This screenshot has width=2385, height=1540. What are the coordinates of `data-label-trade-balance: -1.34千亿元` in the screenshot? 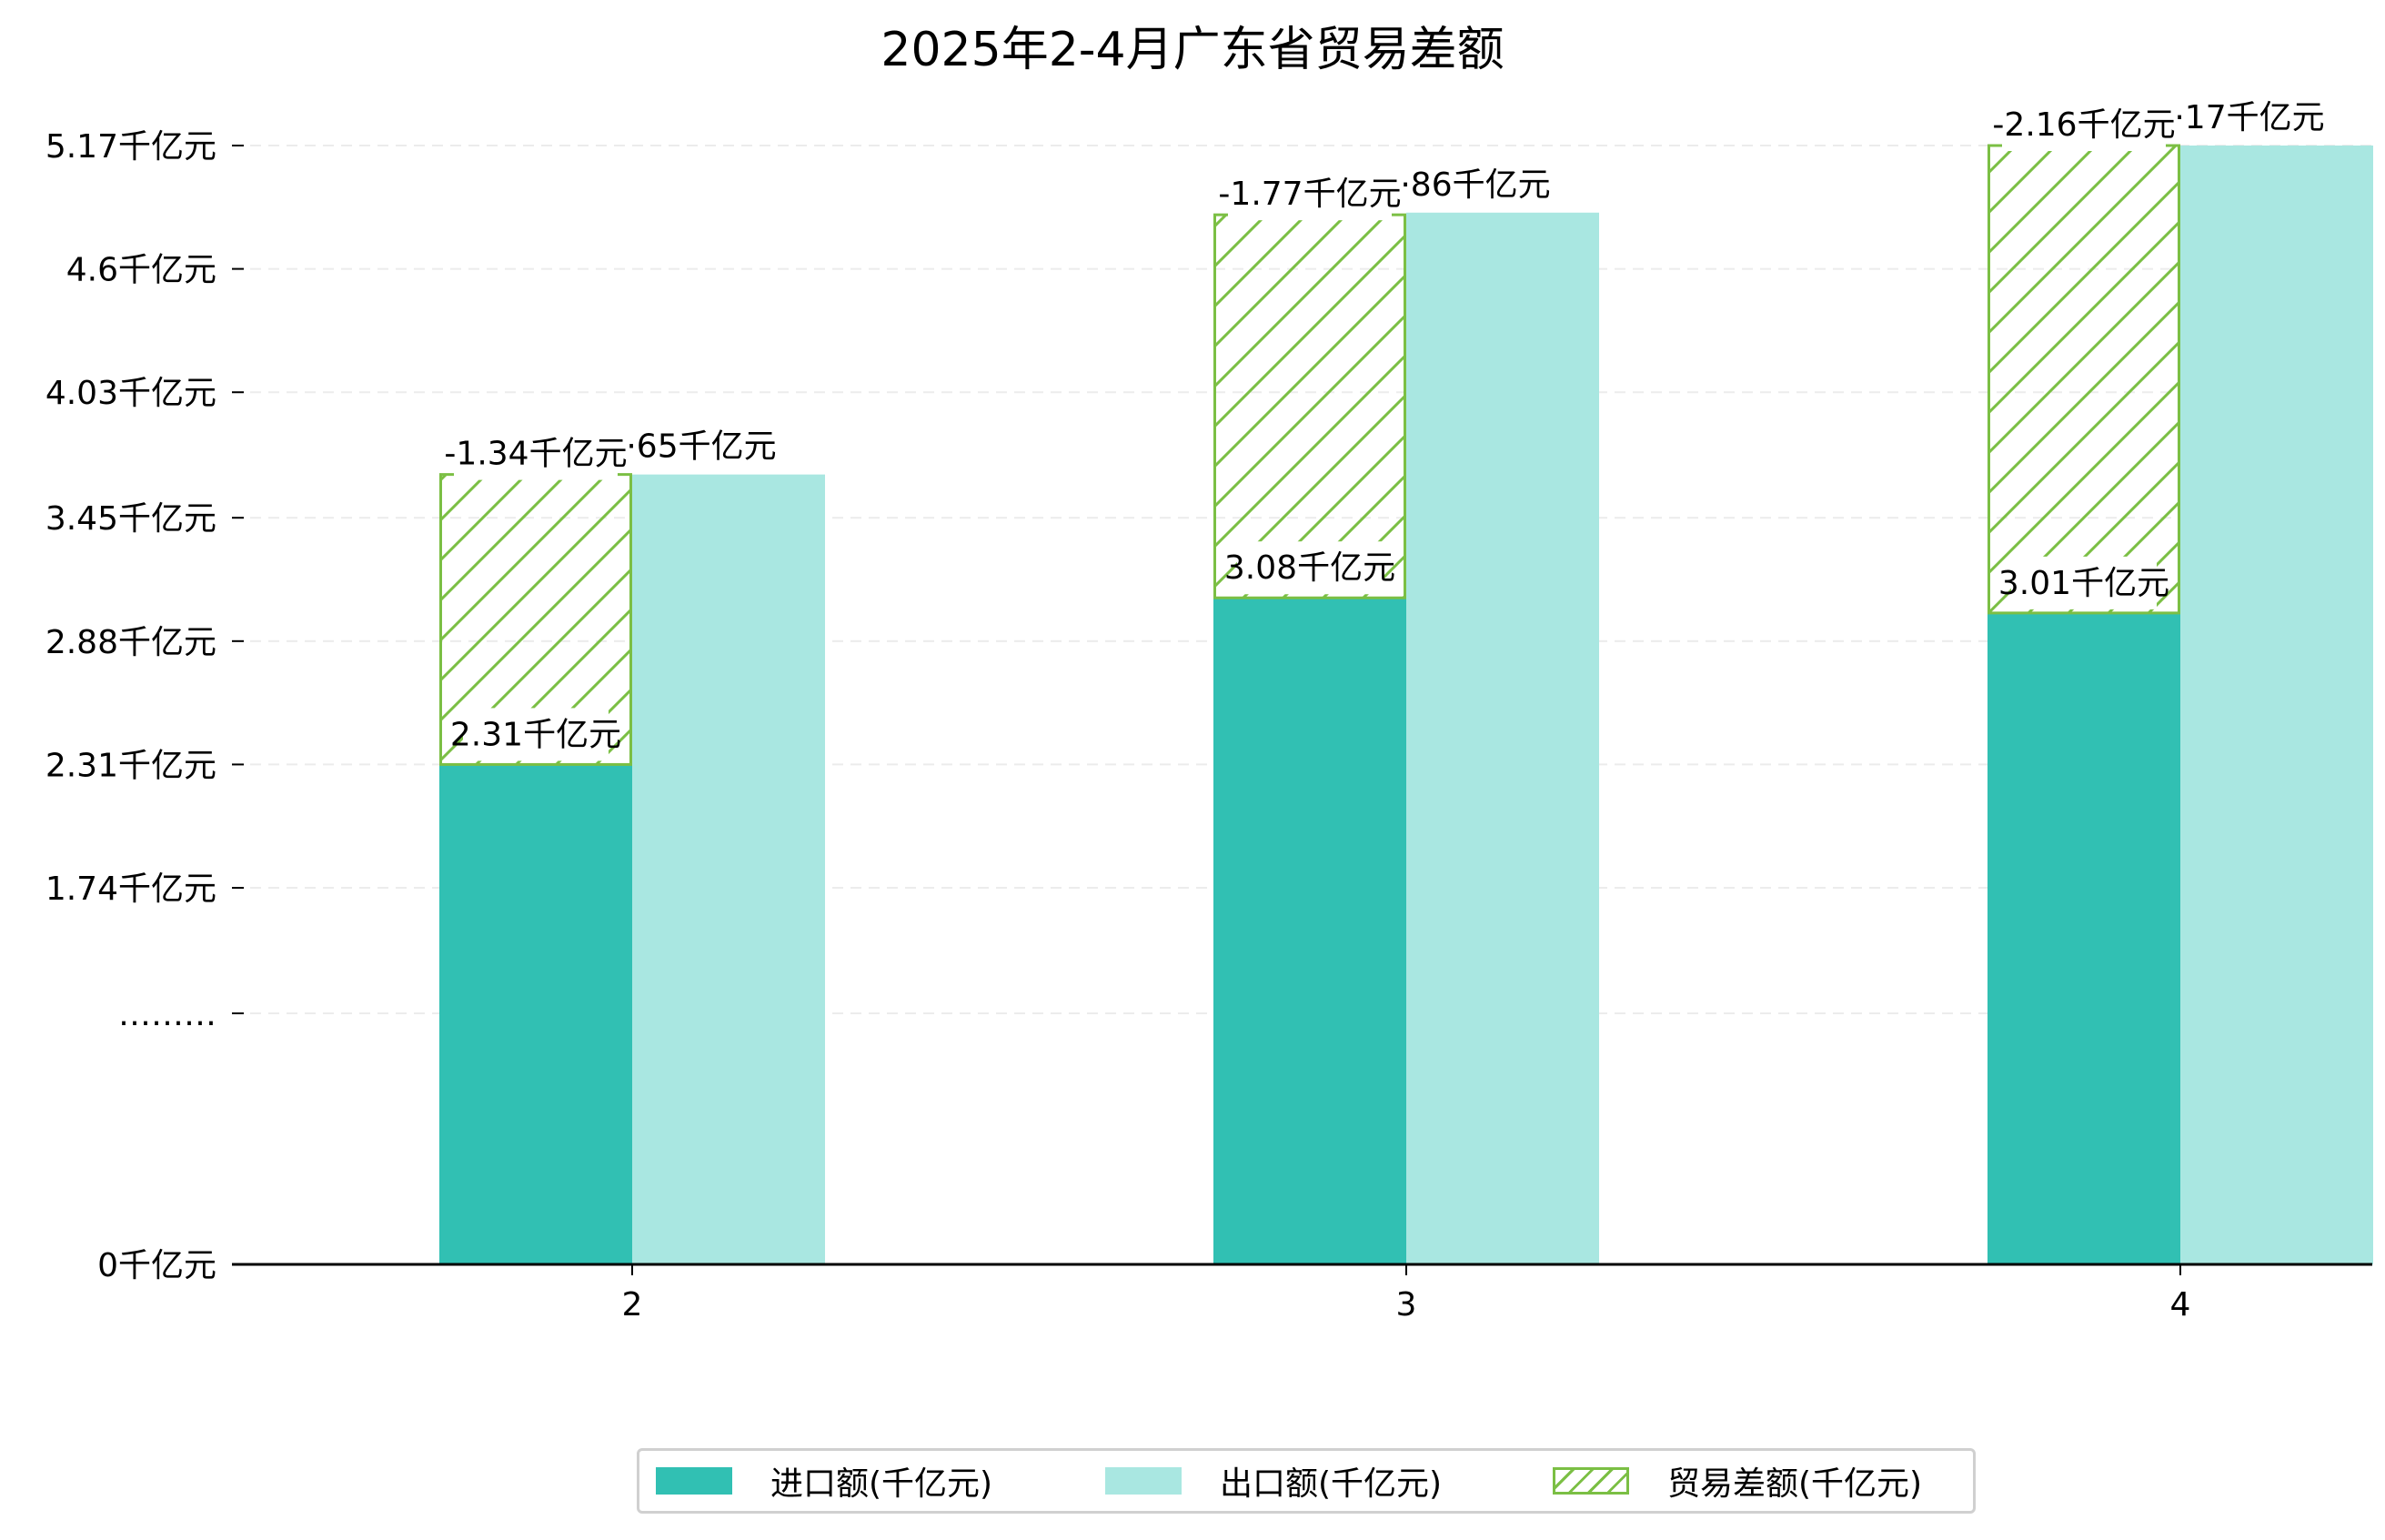 It's located at (535, 454).